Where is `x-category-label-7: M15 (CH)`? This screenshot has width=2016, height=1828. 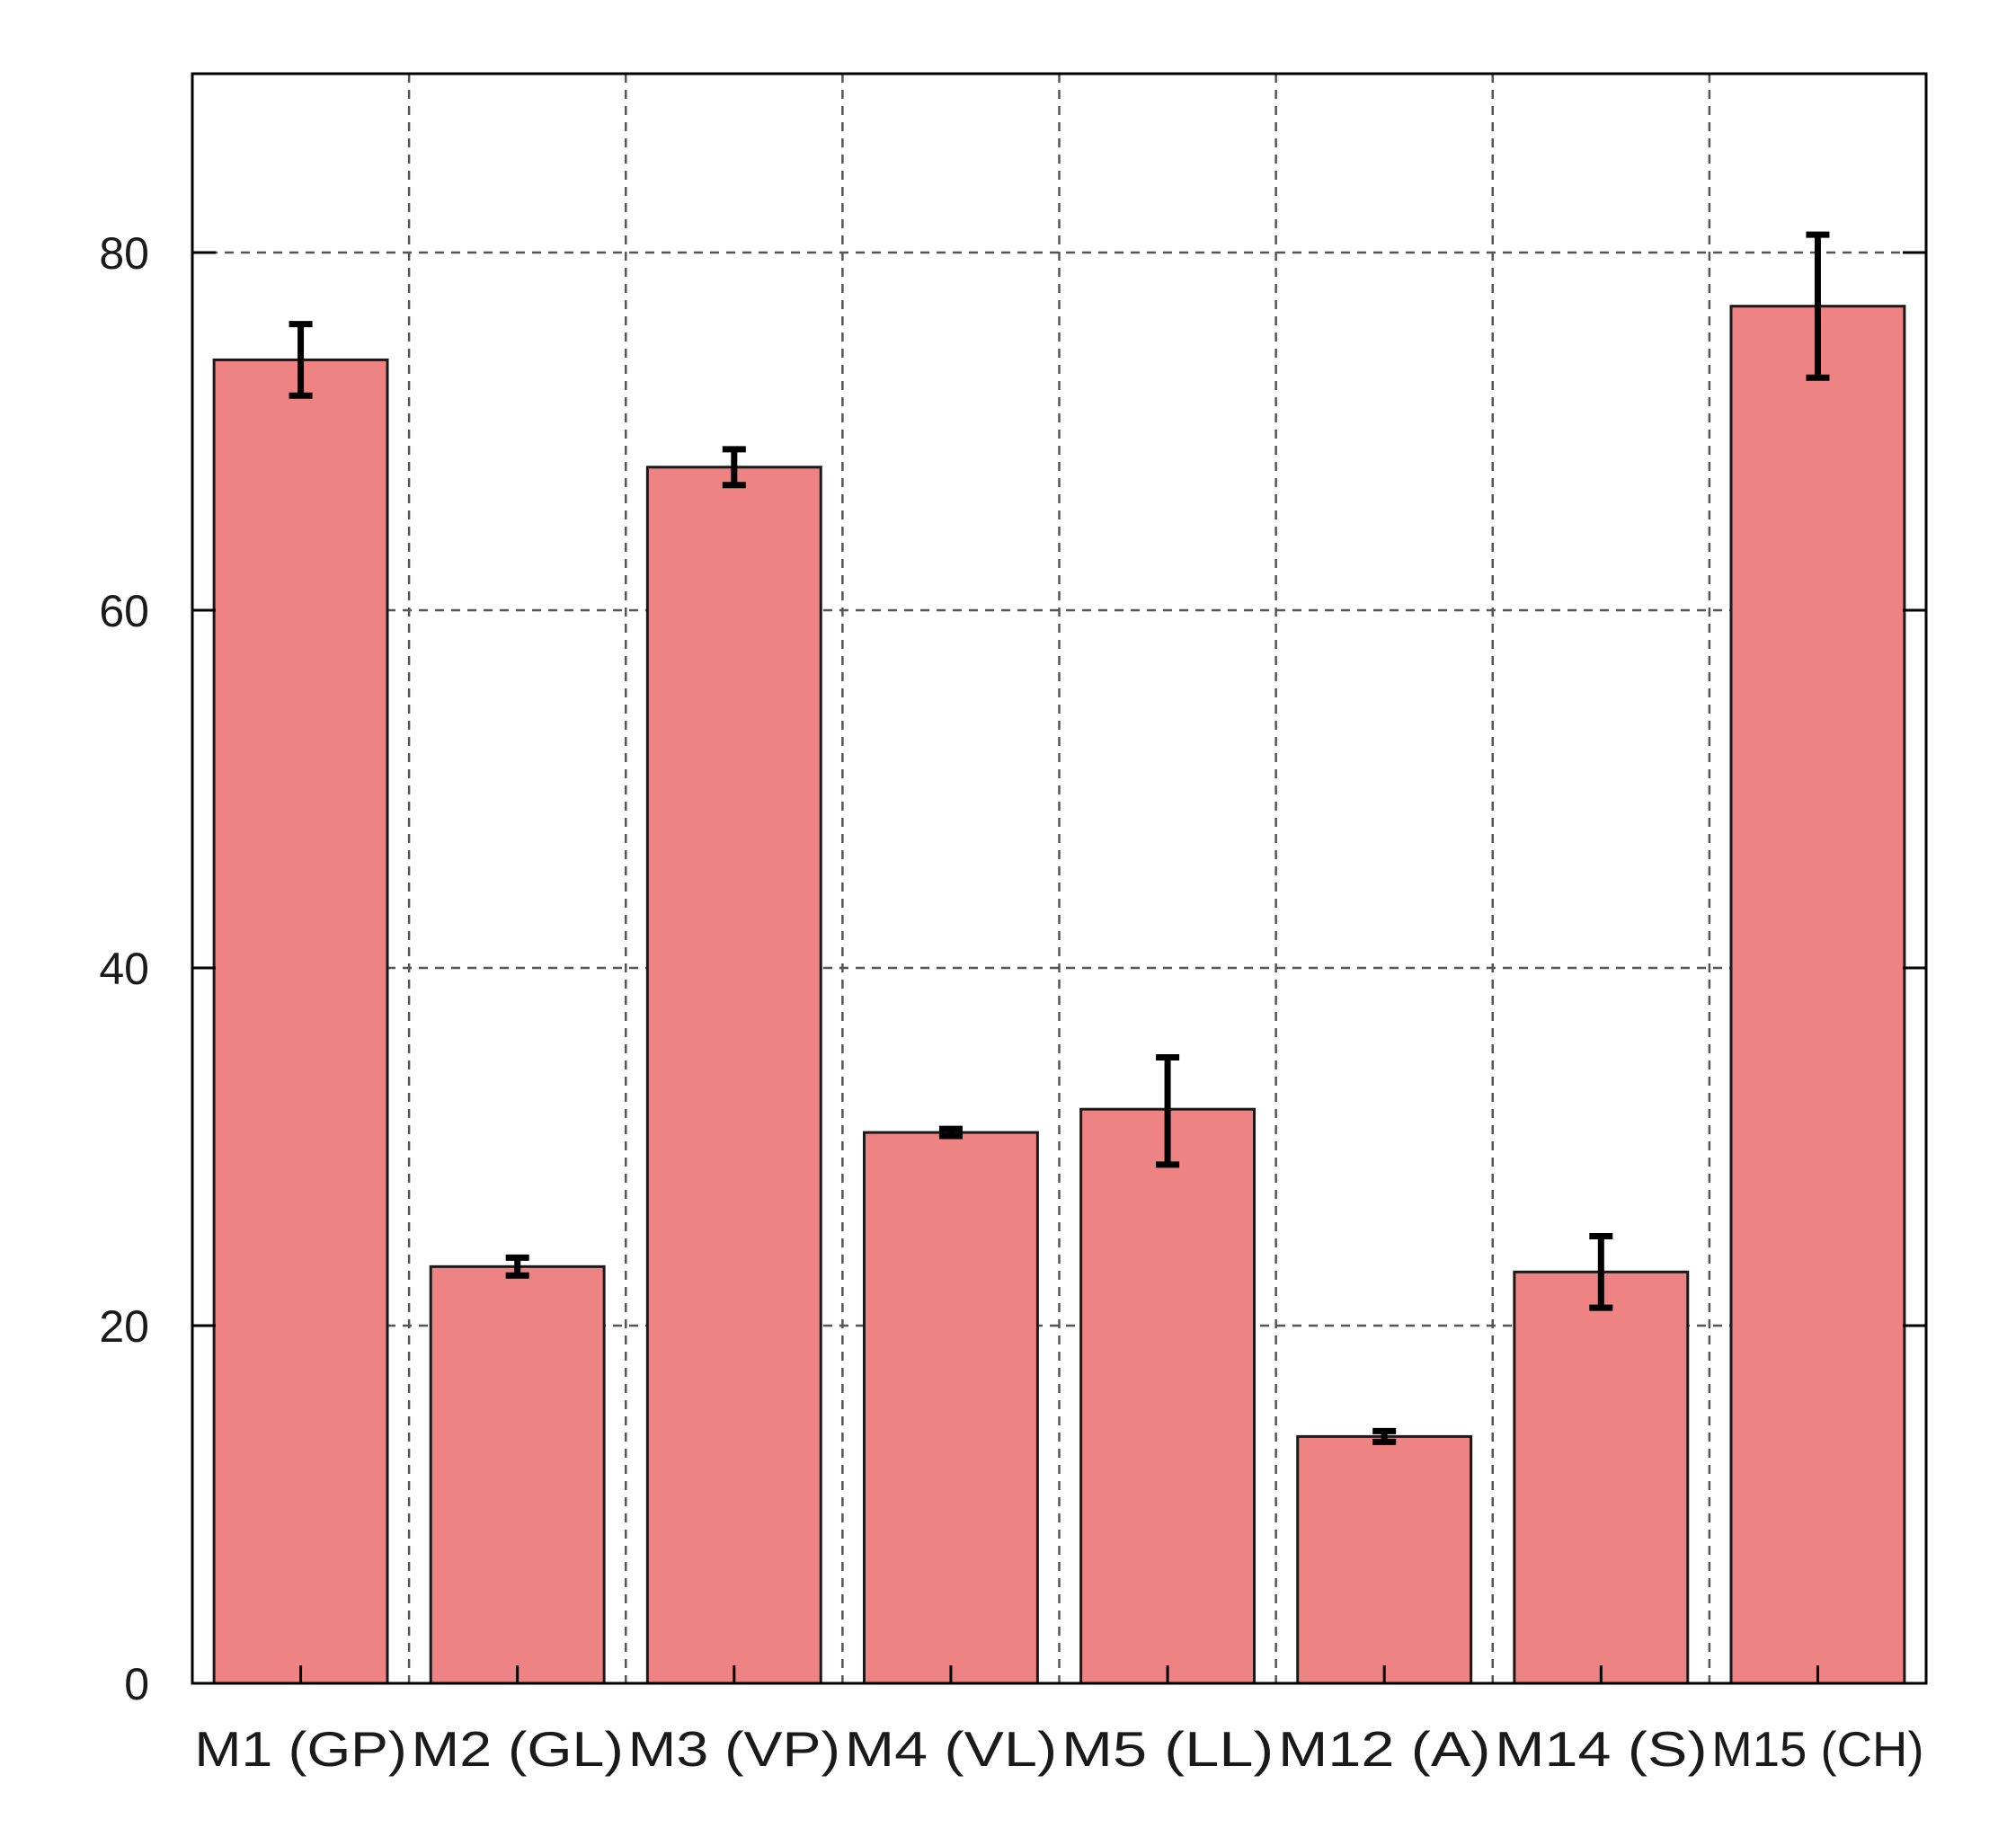 x-category-label-7: M15 (CH) is located at coordinates (1817, 1749).